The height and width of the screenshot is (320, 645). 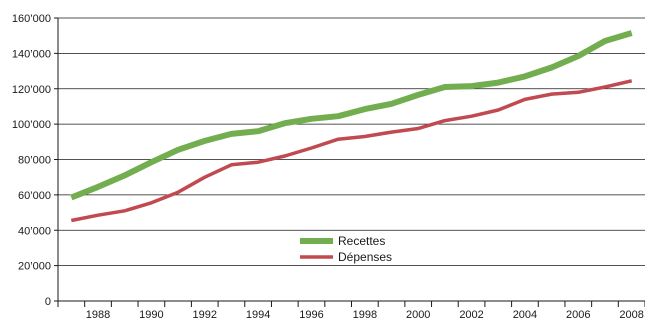 I want to click on x-tick-label: 1998, so click(x=365, y=314).